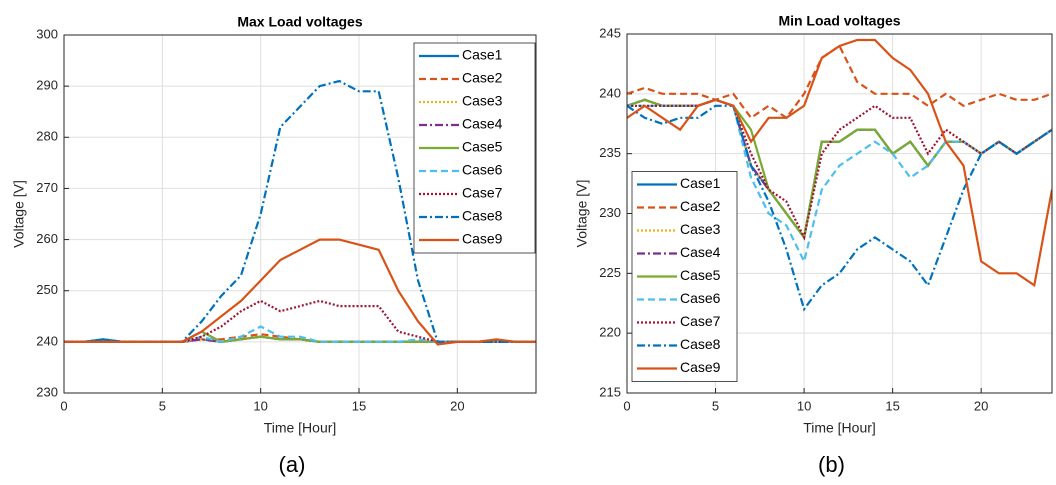 This screenshot has height=485, width=1056. What do you see at coordinates (610, 272) in the screenshot?
I see `y-tick-label: 225` at bounding box center [610, 272].